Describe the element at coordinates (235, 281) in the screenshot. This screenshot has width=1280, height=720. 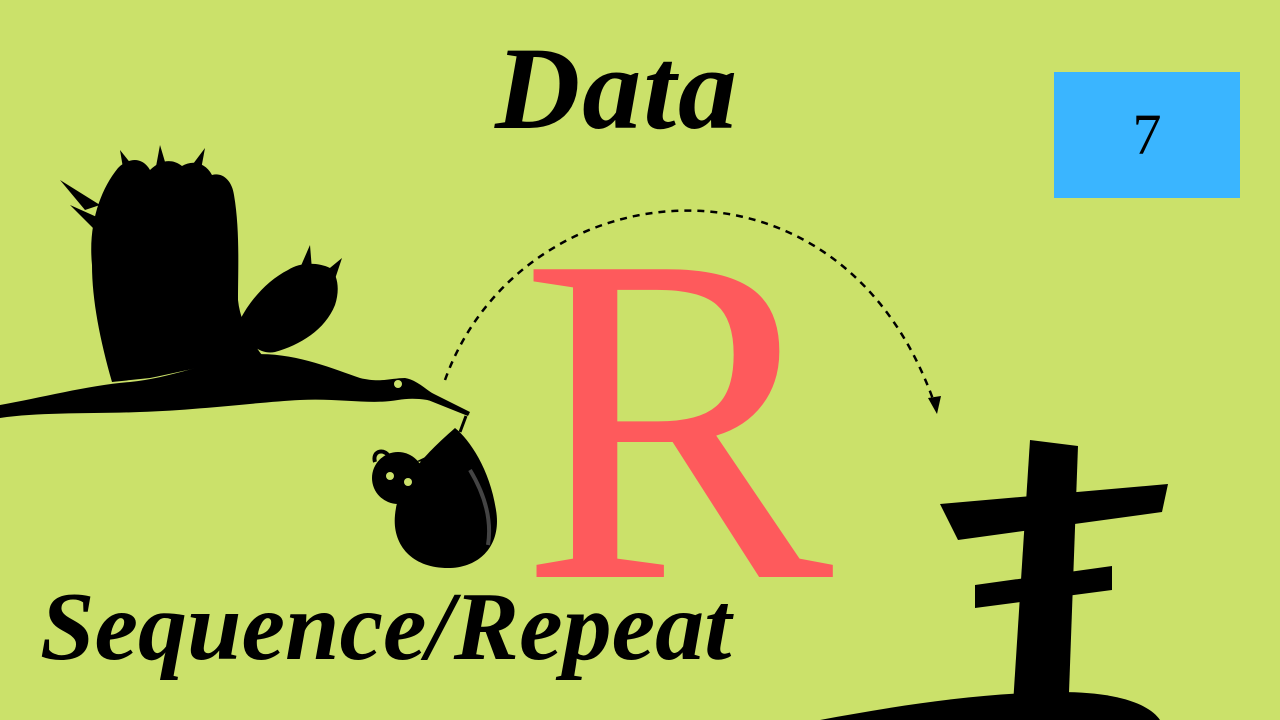
I see `stork-icon` at that location.